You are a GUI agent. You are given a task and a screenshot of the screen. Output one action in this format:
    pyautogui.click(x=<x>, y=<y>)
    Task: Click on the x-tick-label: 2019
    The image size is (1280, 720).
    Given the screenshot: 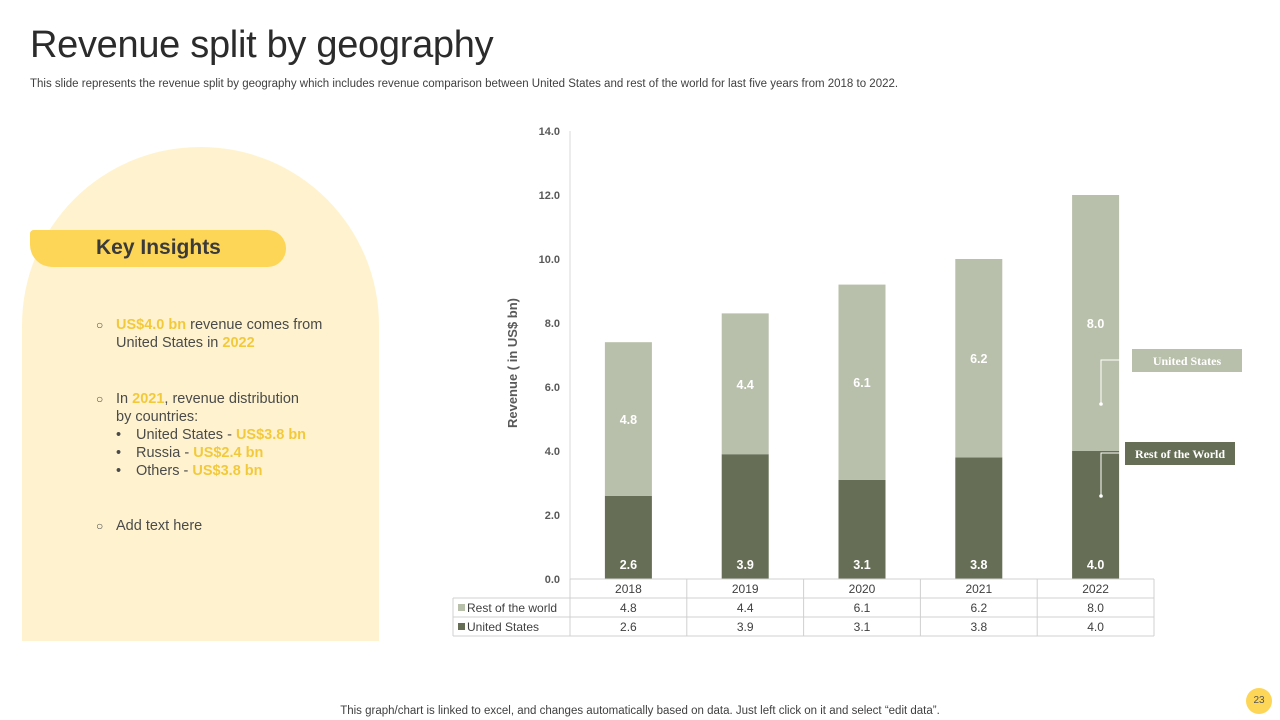 What is the action you would take?
    pyautogui.click(x=745, y=589)
    